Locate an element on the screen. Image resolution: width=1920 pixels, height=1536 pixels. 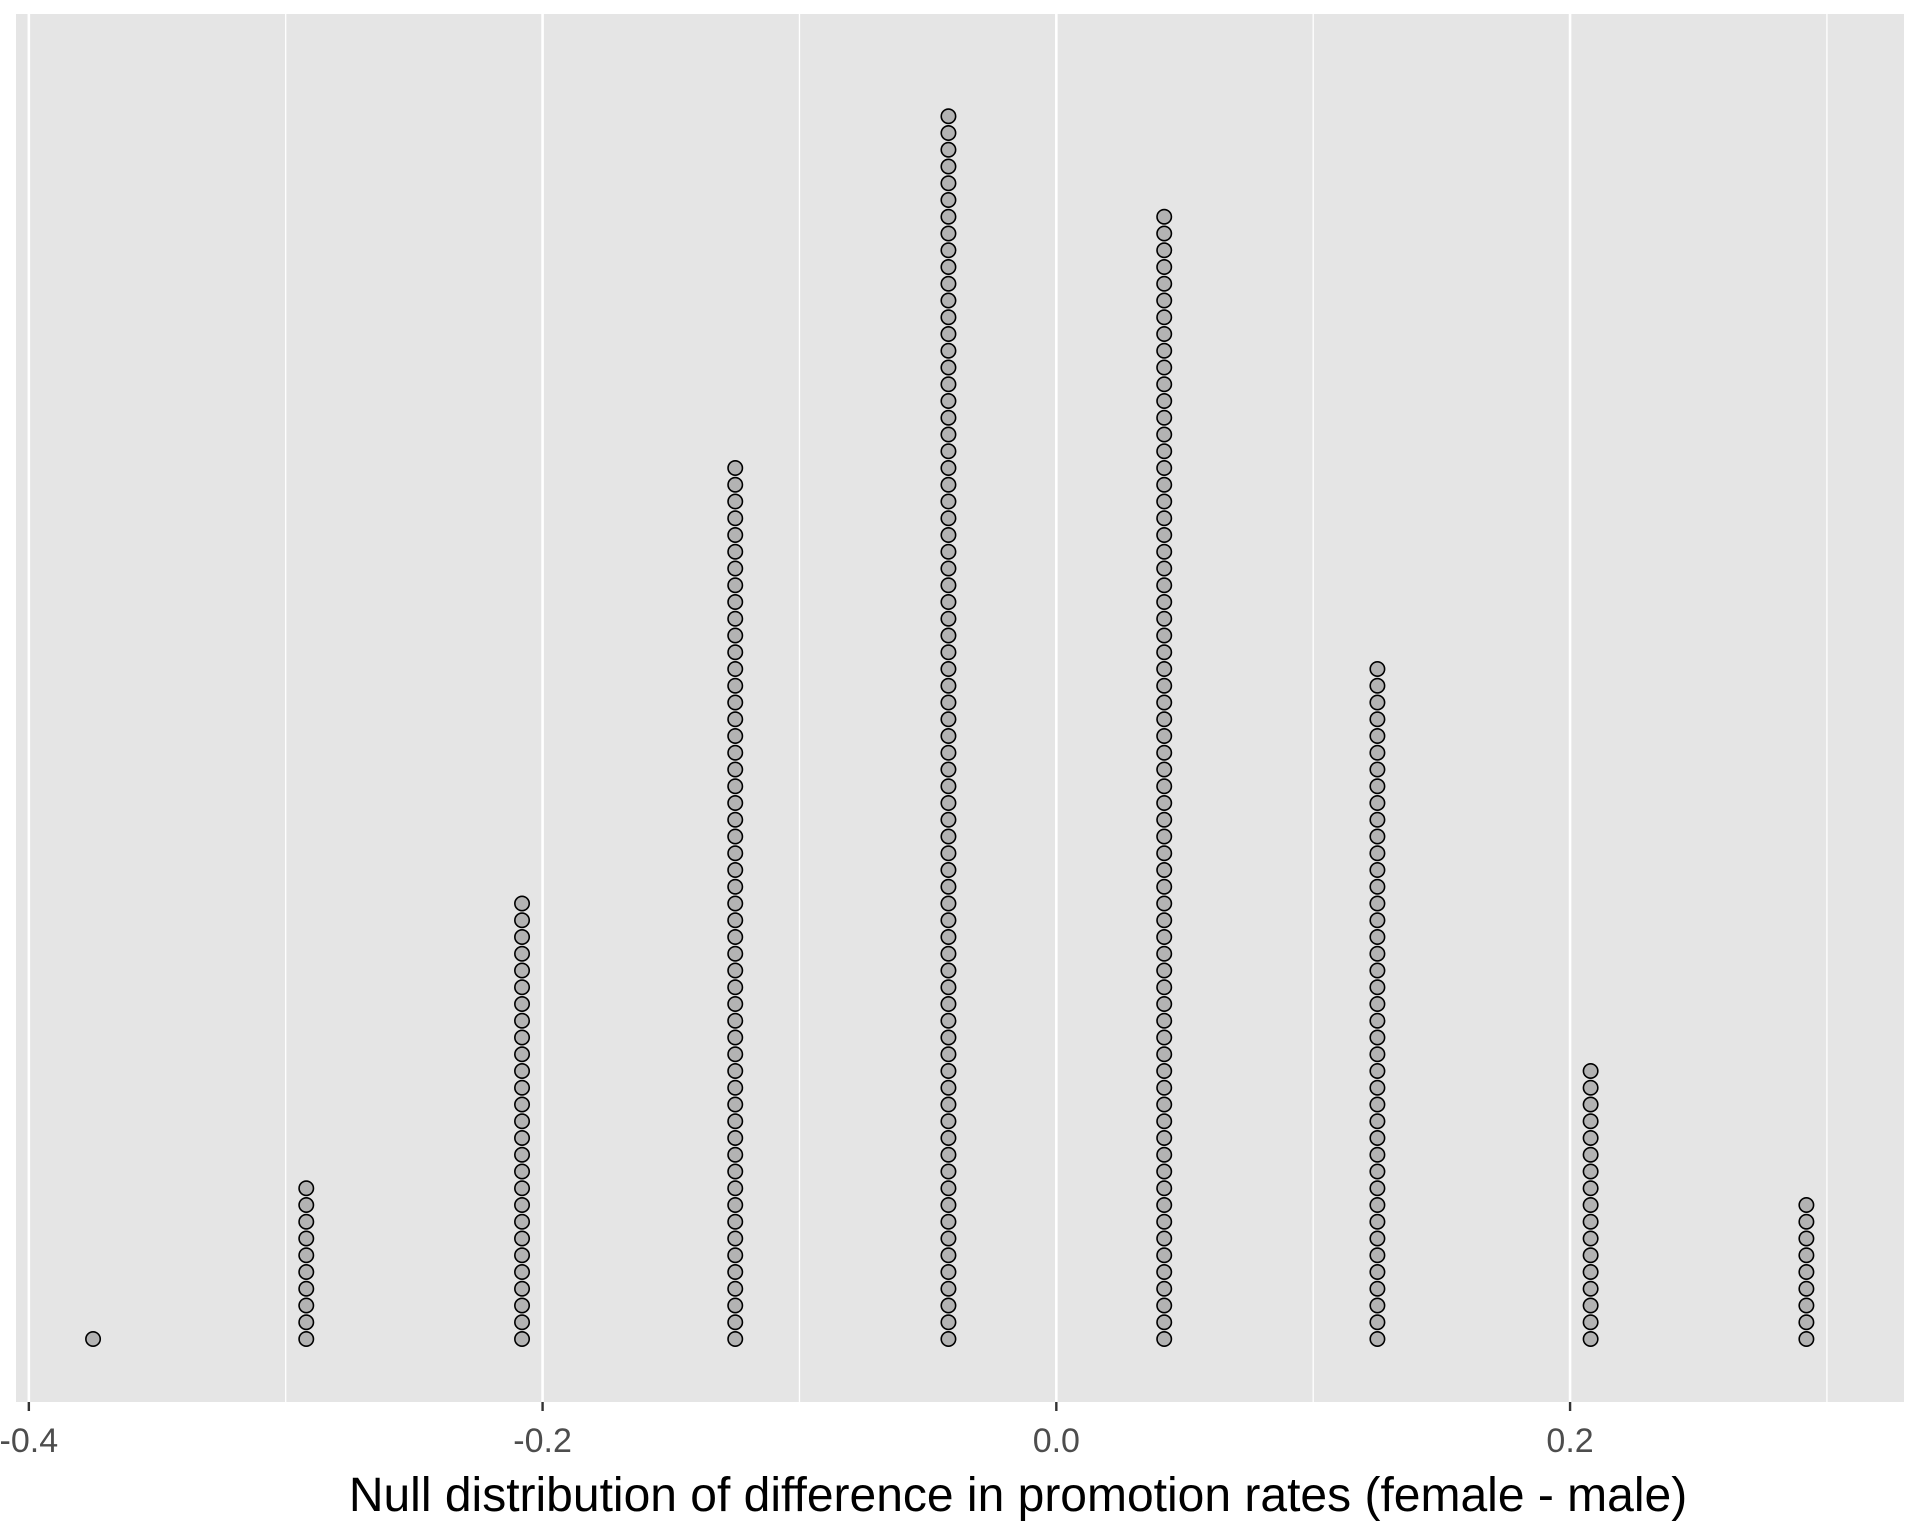
x-axis-tick-label: -0.4 is located at coordinates (29, 1441).